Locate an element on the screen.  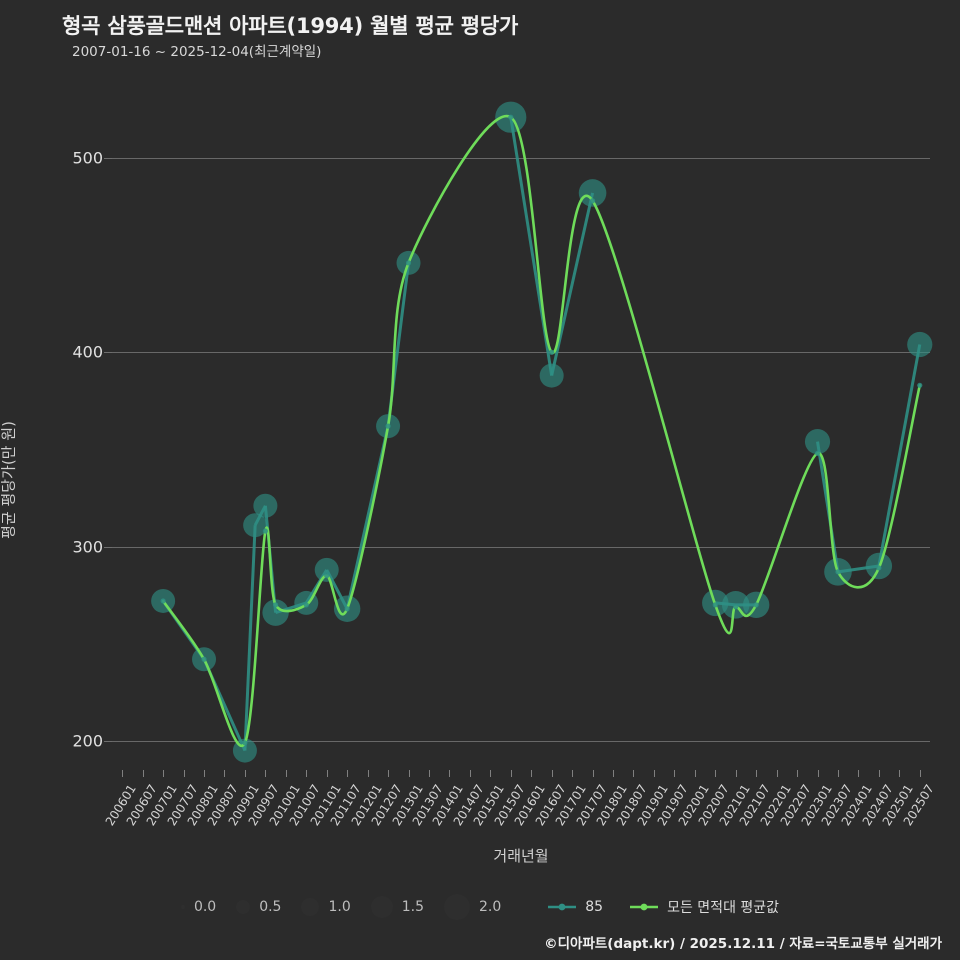
legend-size-label: 0.5 is located at coordinates (270, 907).